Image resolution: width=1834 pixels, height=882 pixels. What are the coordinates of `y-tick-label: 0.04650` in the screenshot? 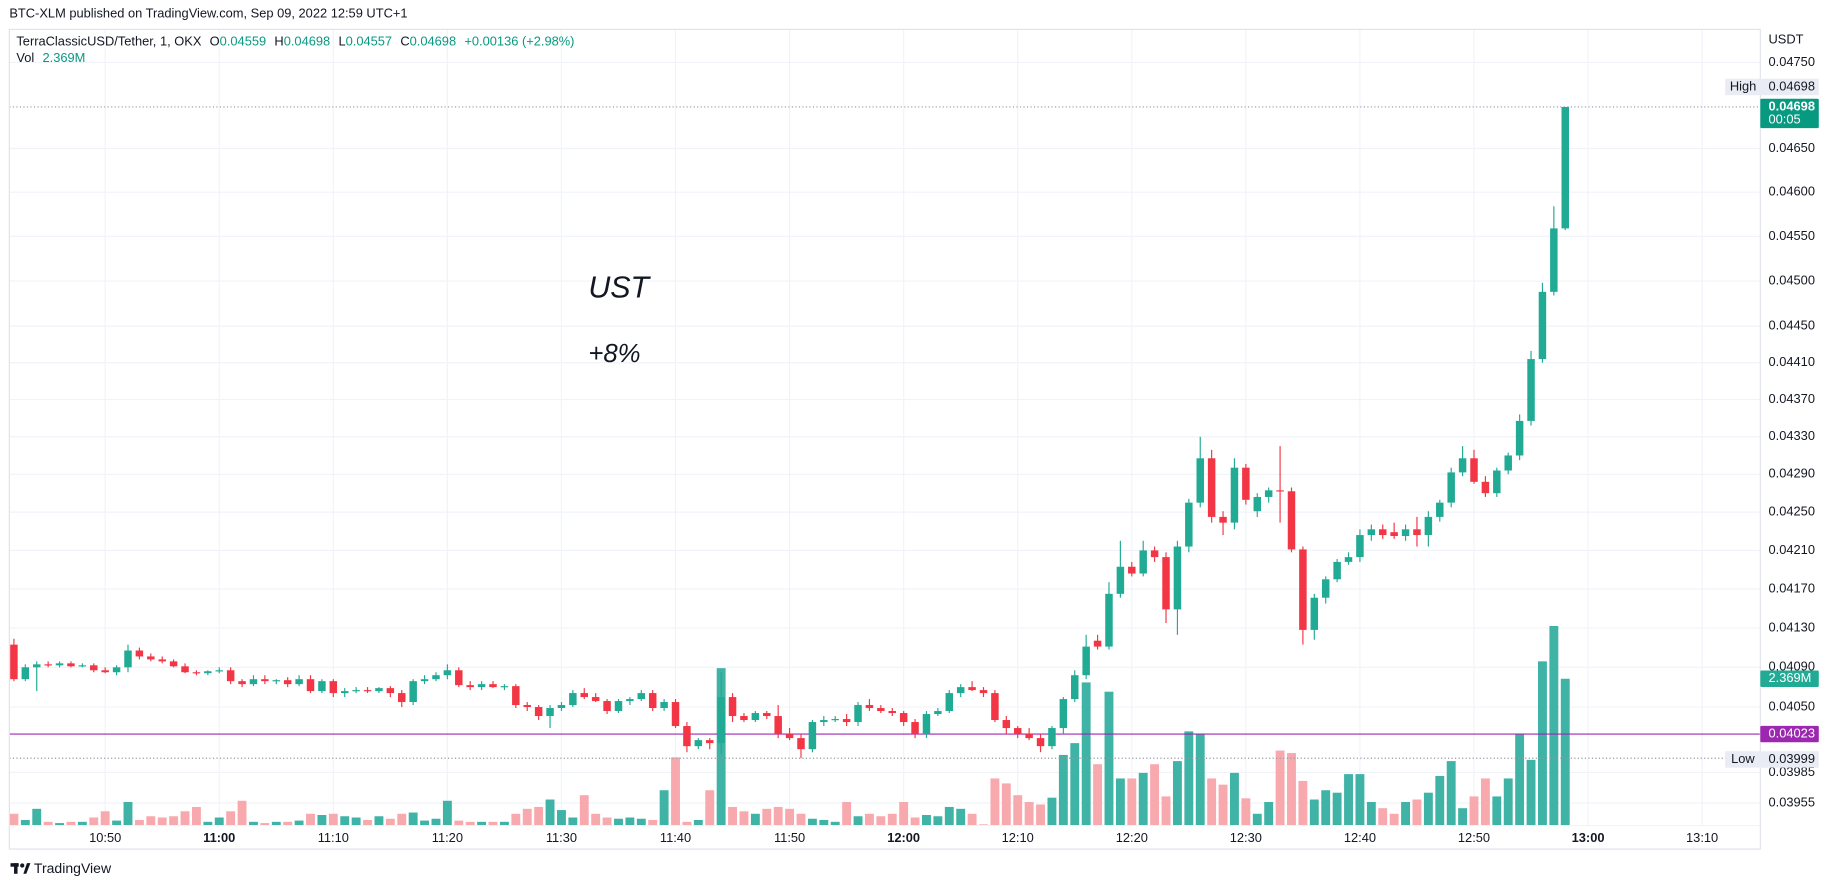 It's located at (1792, 147).